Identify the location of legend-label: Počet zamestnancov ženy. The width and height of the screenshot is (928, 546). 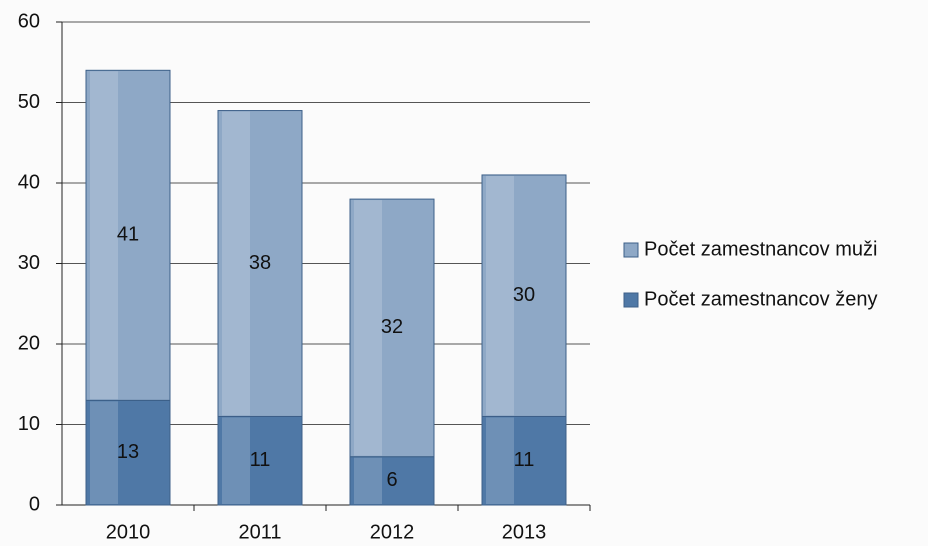
(760, 299).